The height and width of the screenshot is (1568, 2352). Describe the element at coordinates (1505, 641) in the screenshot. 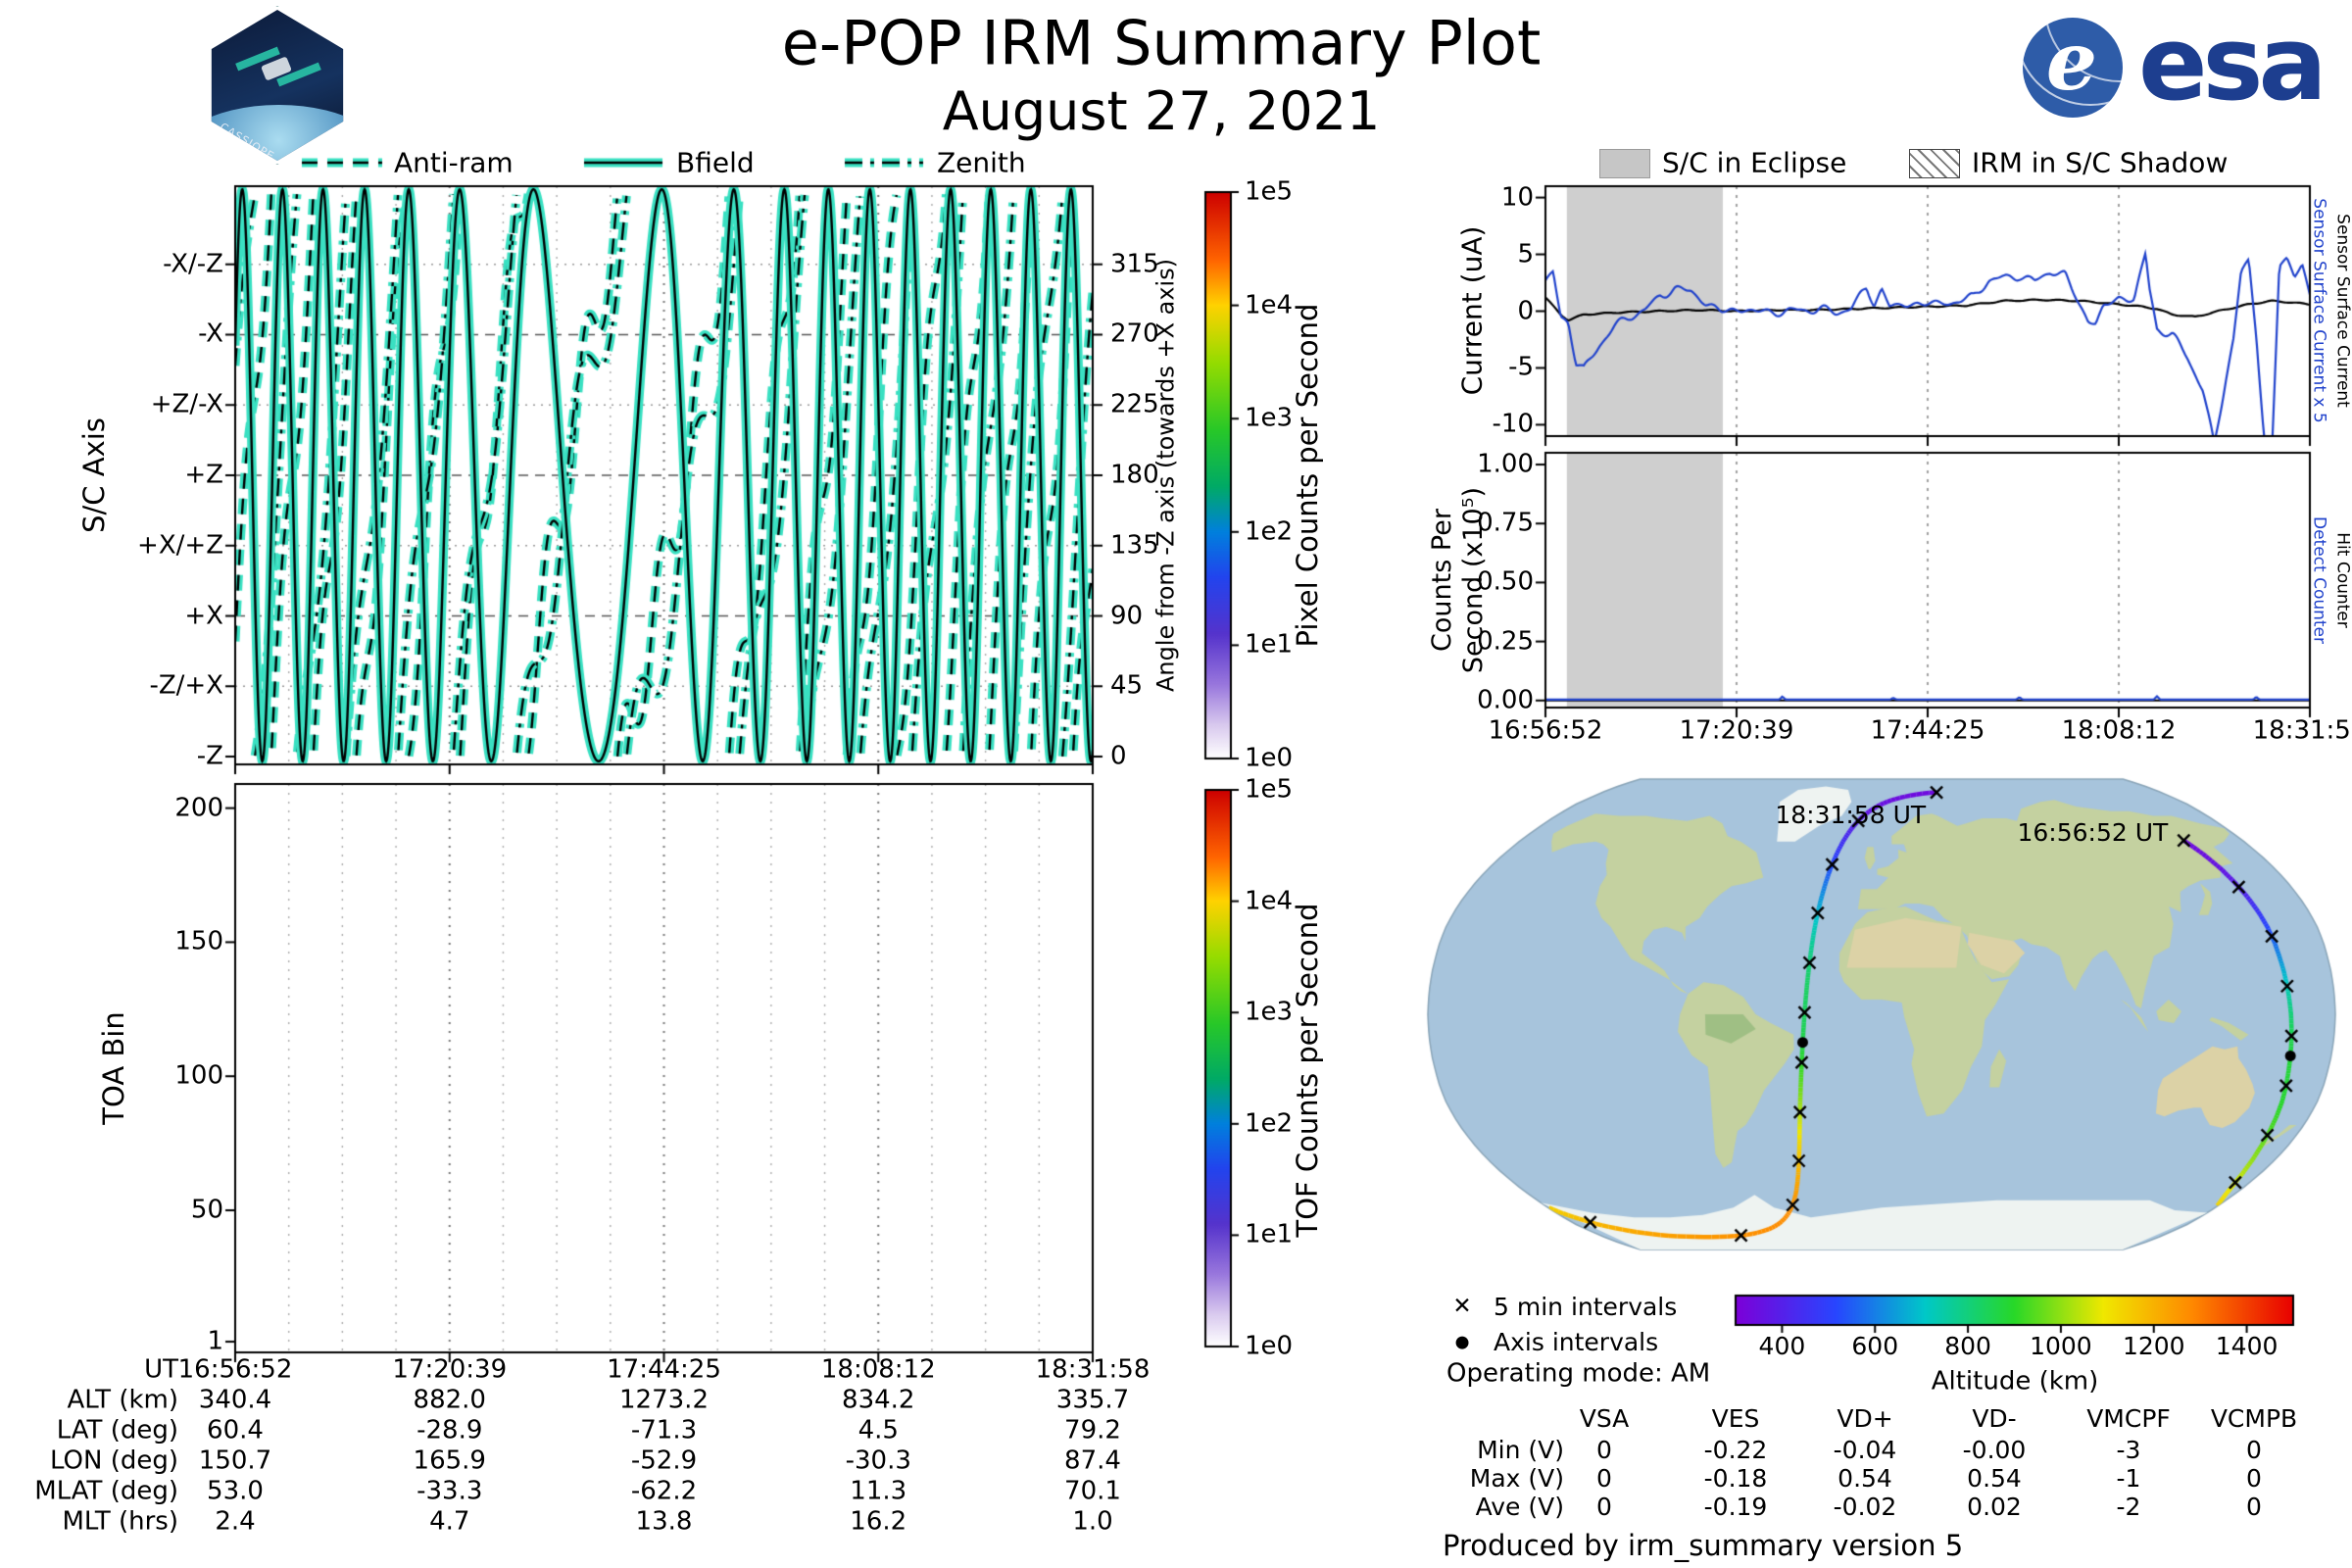

I see `counts-ytick: 0.25` at that location.